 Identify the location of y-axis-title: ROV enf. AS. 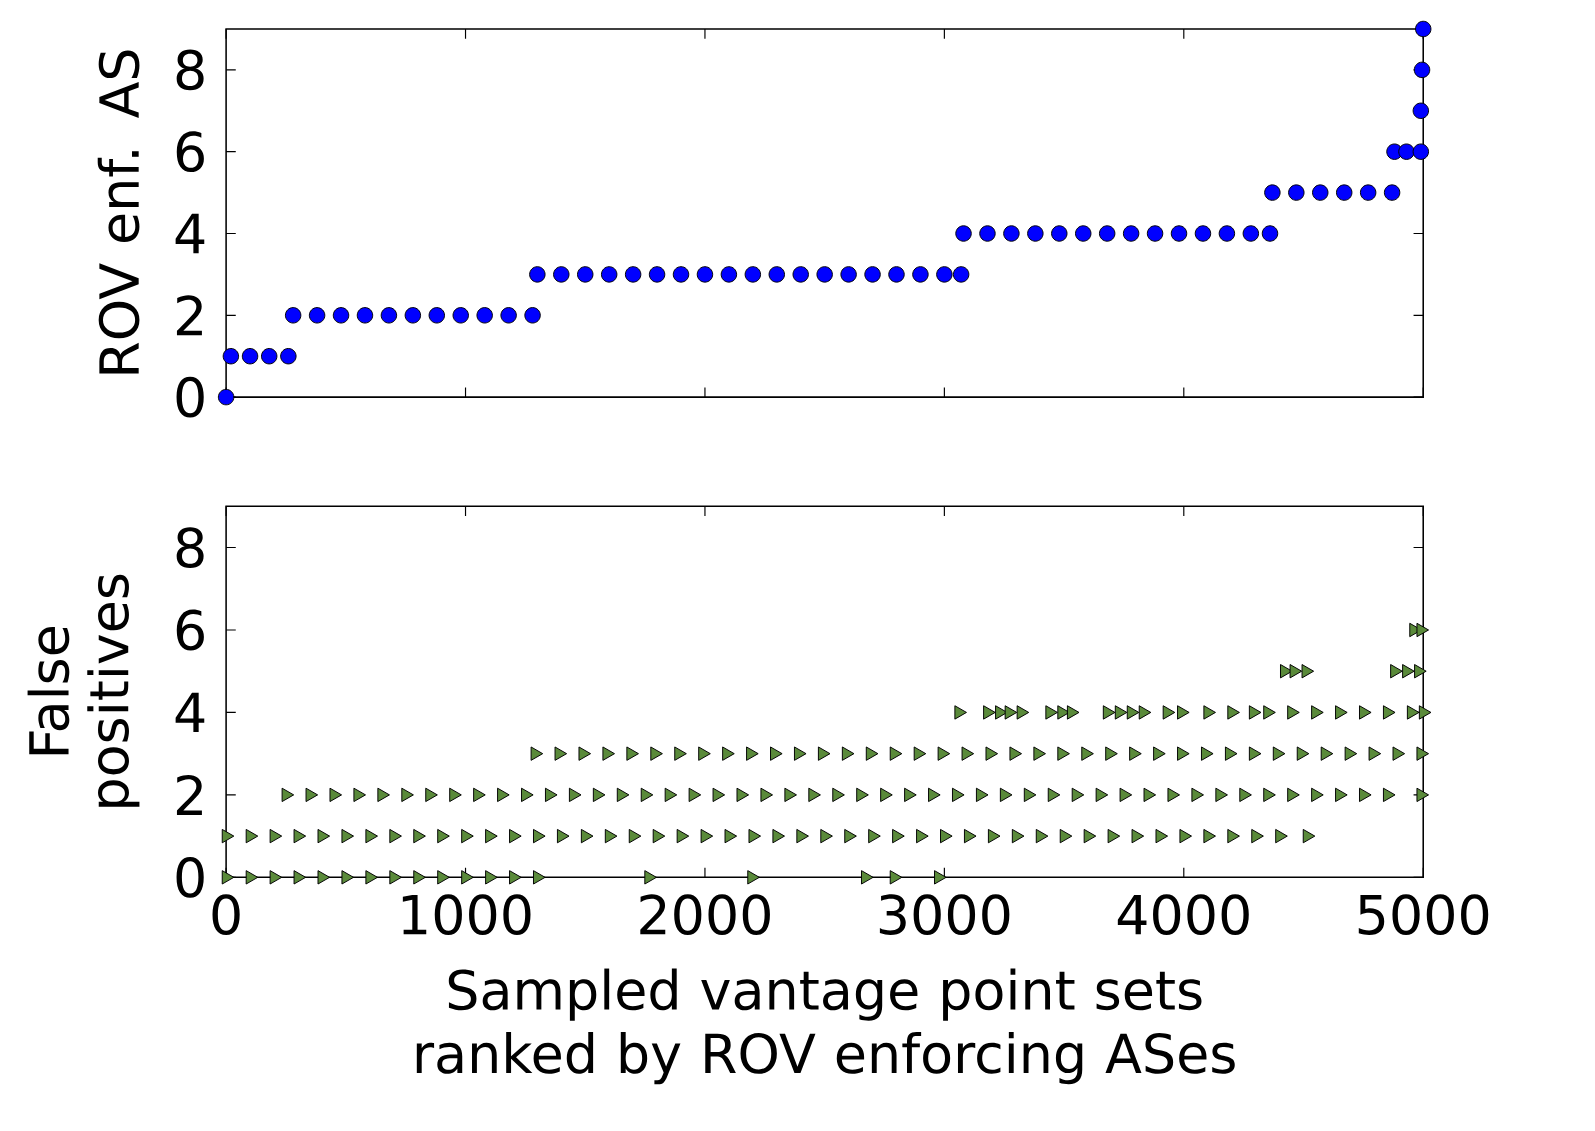
(118, 212).